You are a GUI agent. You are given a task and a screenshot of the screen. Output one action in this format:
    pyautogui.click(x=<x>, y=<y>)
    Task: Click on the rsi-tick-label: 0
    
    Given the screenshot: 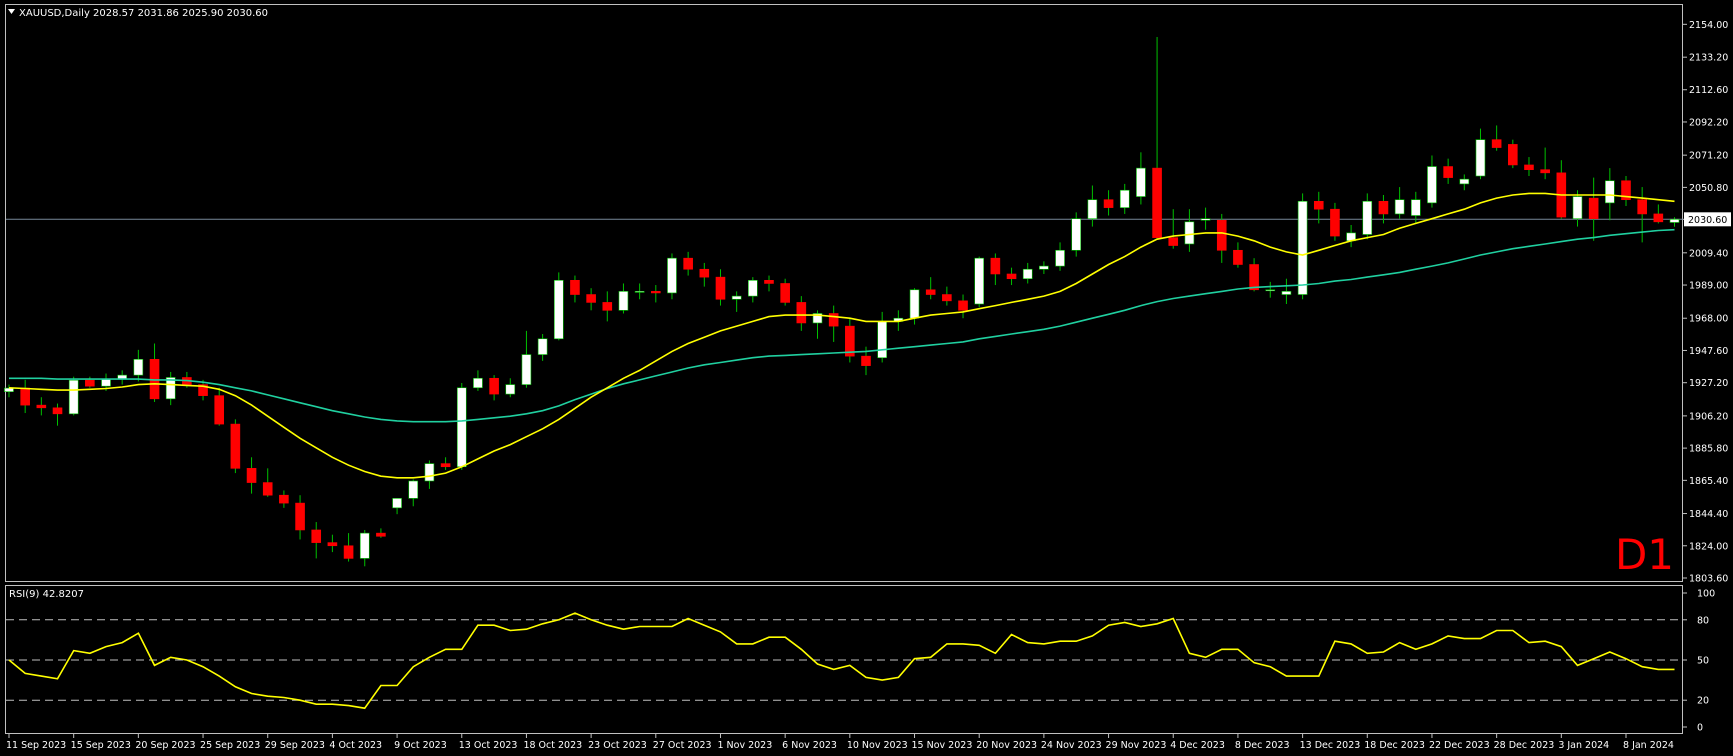 What is the action you would take?
    pyautogui.click(x=1700, y=728)
    